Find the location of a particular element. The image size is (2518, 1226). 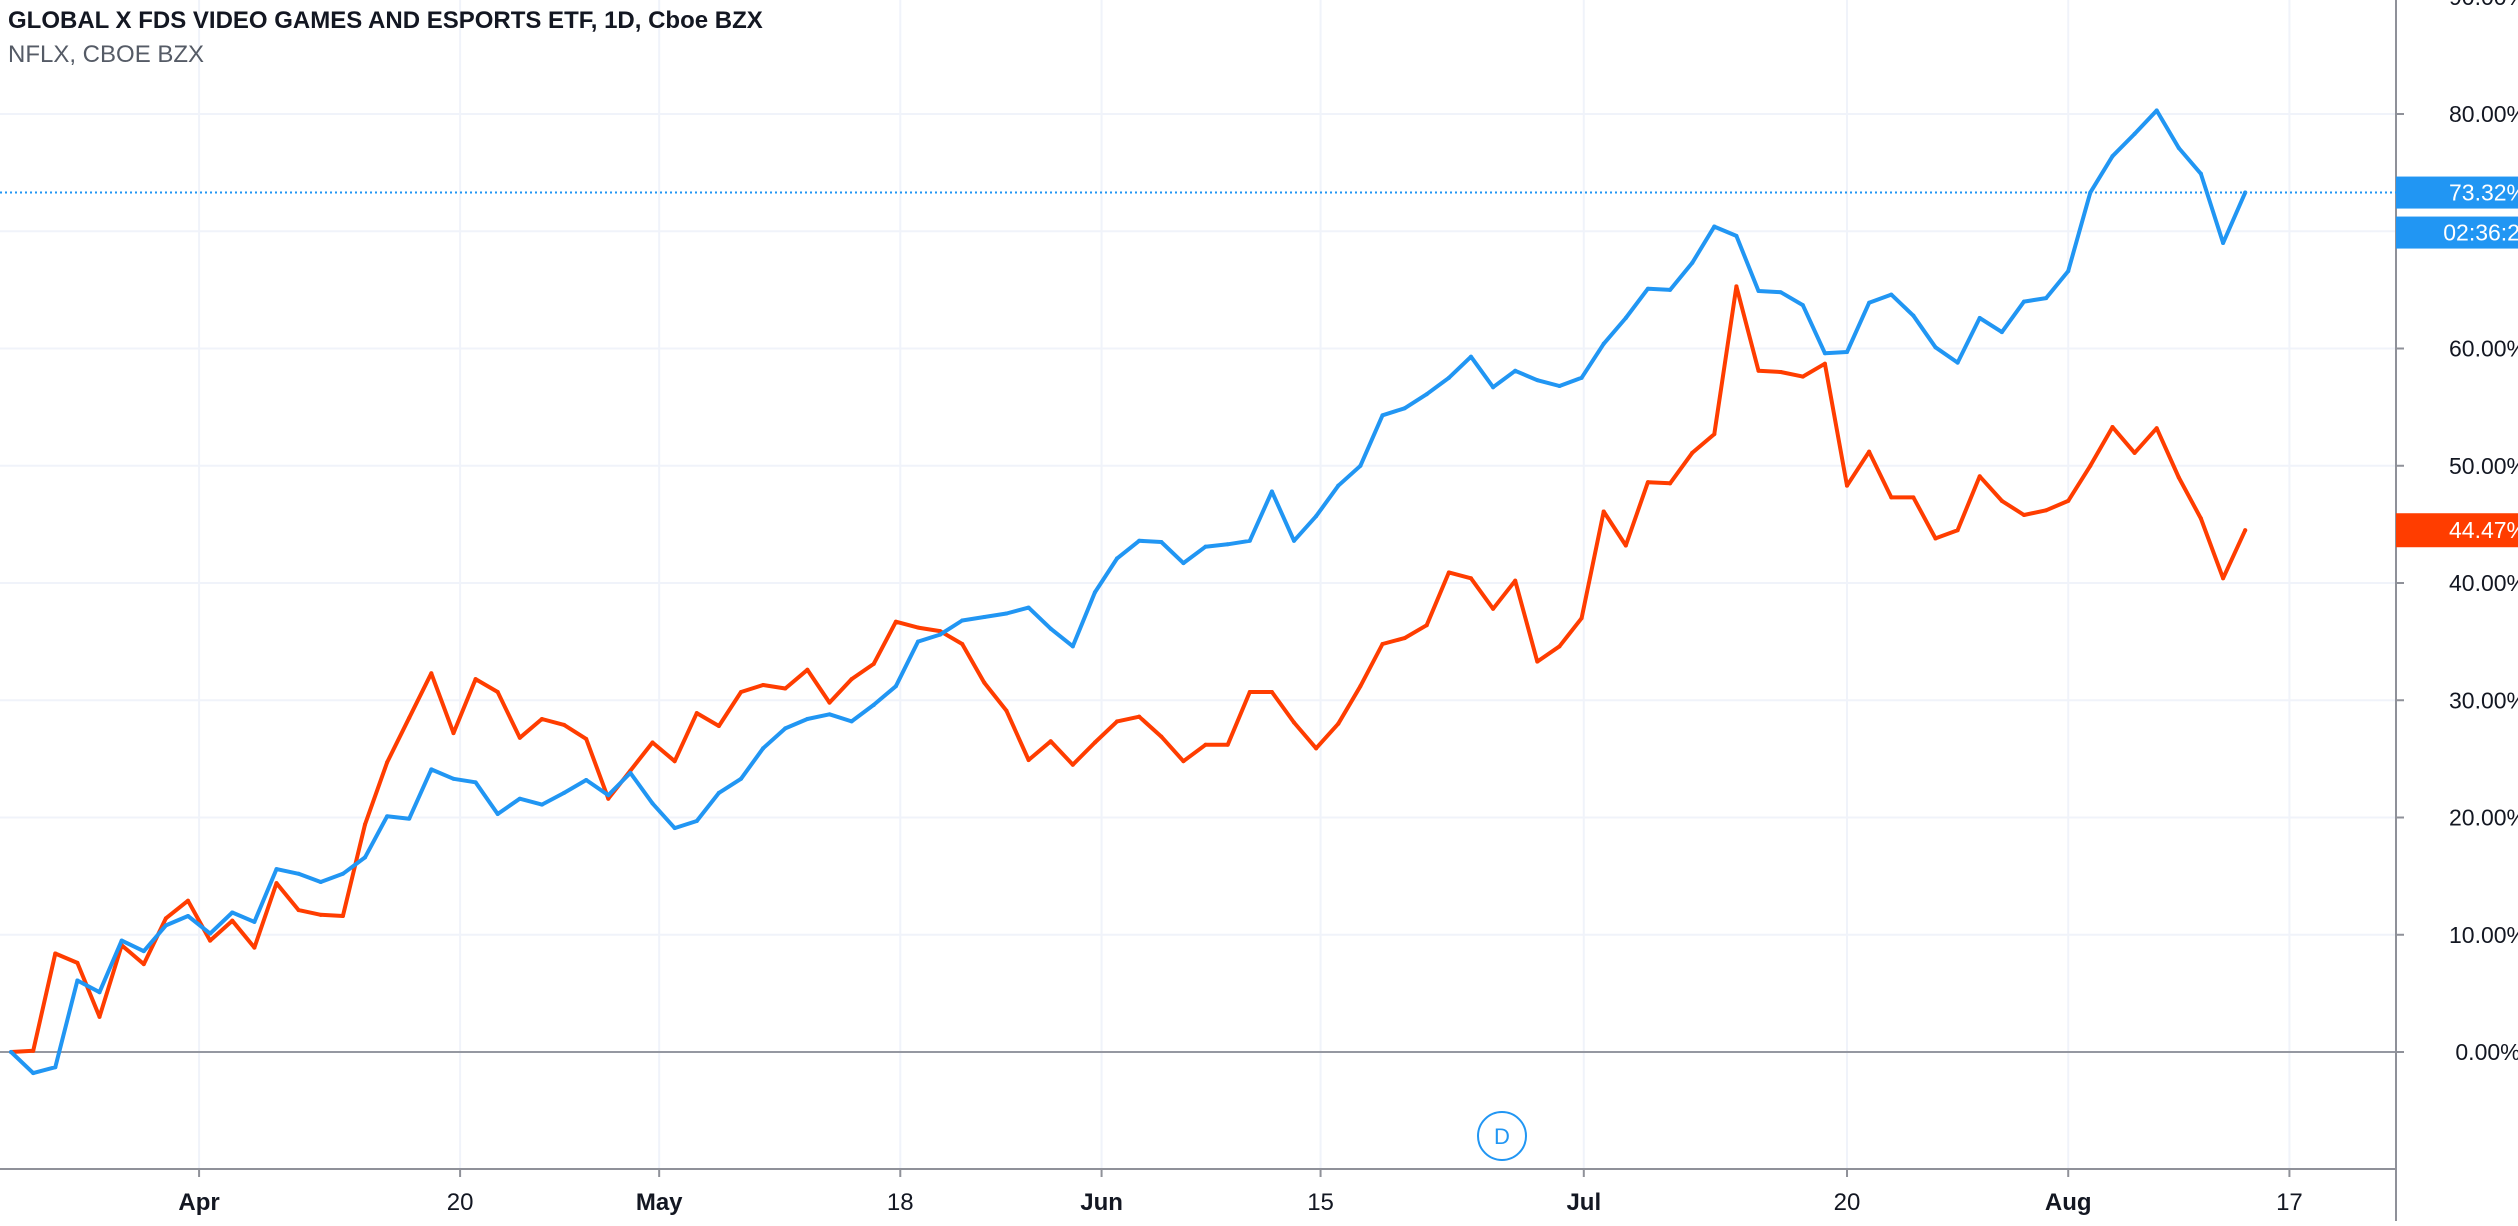

x-tick-label: Jul is located at coordinates (1583, 1202).